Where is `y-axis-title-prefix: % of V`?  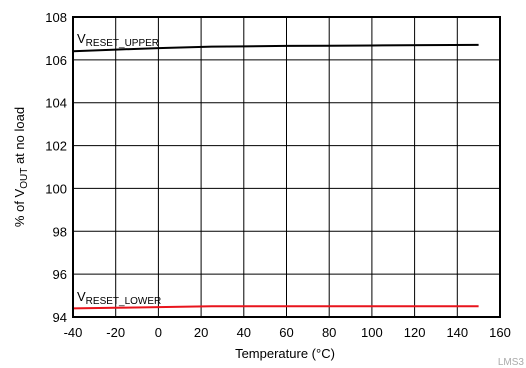 y-axis-title-prefix: % of V is located at coordinates (19, 207).